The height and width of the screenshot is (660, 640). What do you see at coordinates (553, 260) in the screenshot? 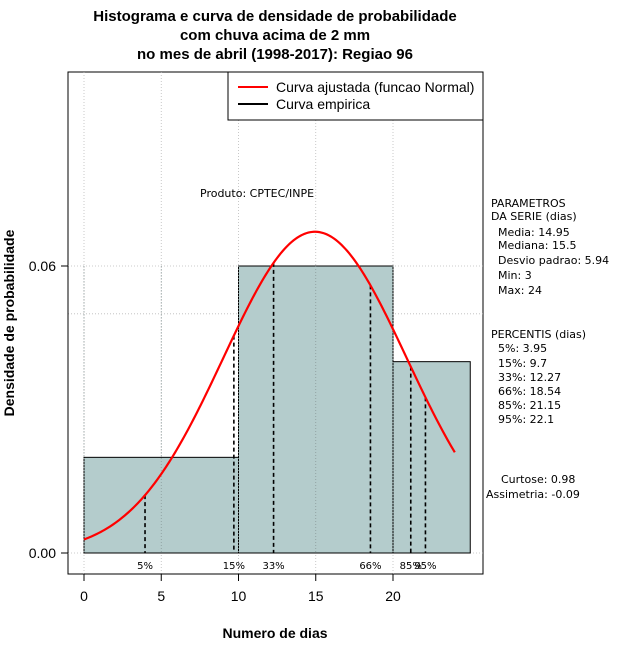
I see `parameters-line: Desvio padrao: 5.94` at bounding box center [553, 260].